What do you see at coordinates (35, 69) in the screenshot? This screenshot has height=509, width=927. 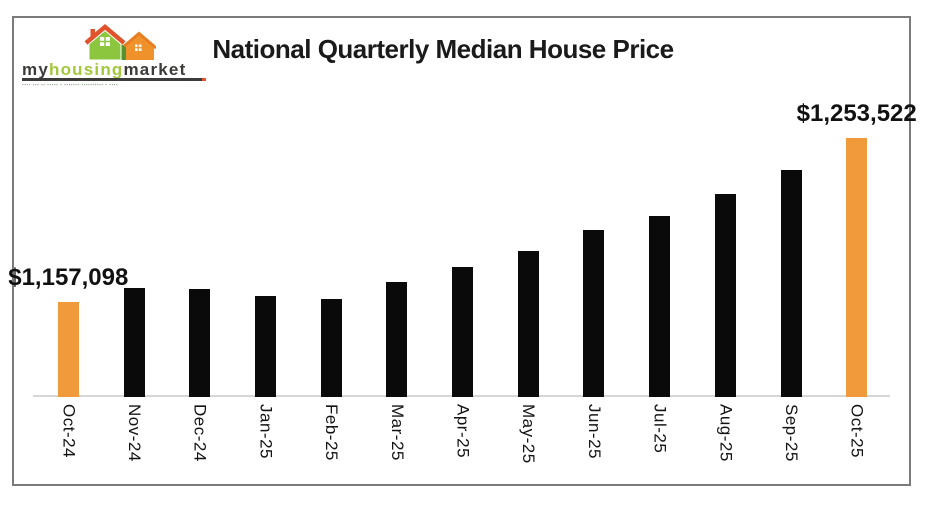 I see `logo-text-my: my` at bounding box center [35, 69].